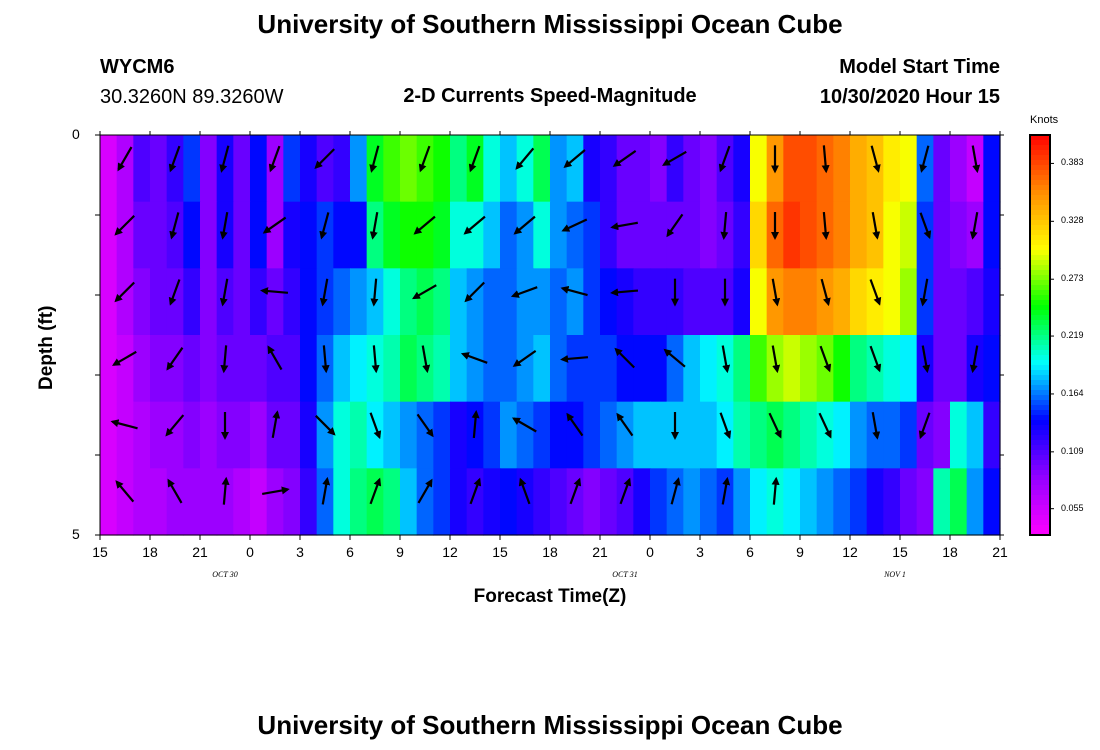 Image resolution: width=1100 pixels, height=750 pixels. I want to click on y-tick-5: 5, so click(76, 534).